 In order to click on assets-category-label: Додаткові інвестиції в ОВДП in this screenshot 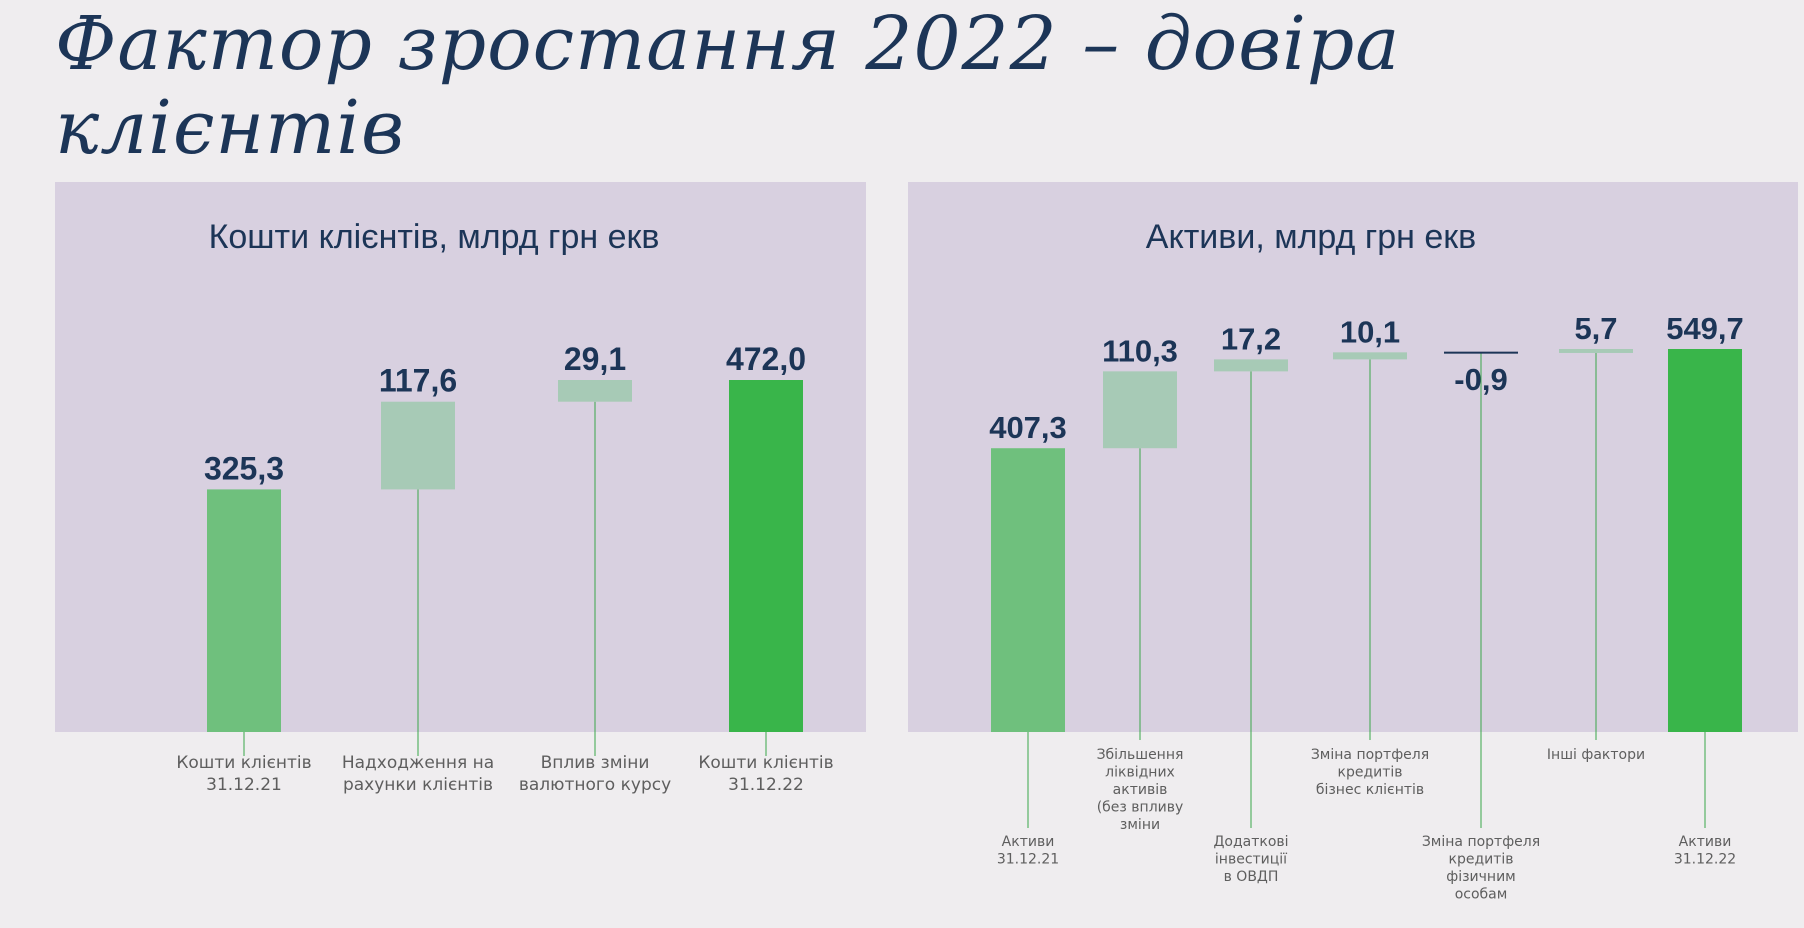, I will do `click(1250, 859)`.